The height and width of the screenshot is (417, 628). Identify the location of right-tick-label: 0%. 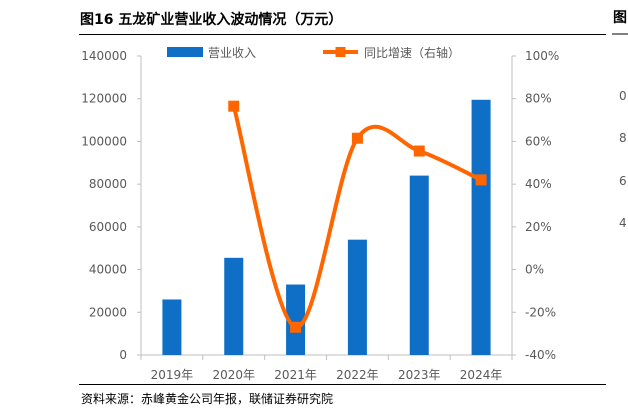
(534, 270).